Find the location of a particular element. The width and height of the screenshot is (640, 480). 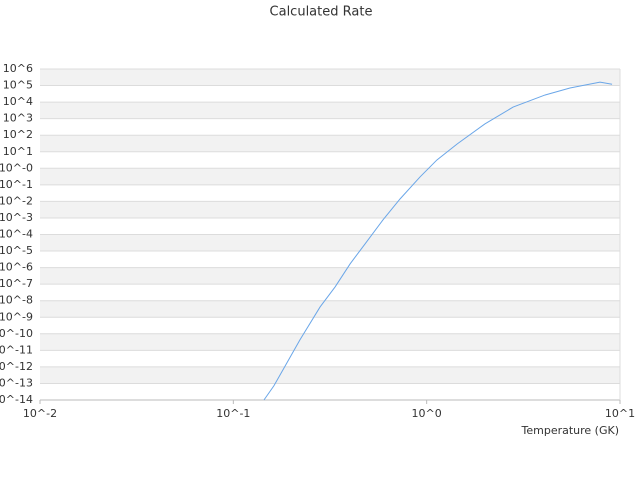

y-tick-label: 10^-10 is located at coordinates (16, 333).